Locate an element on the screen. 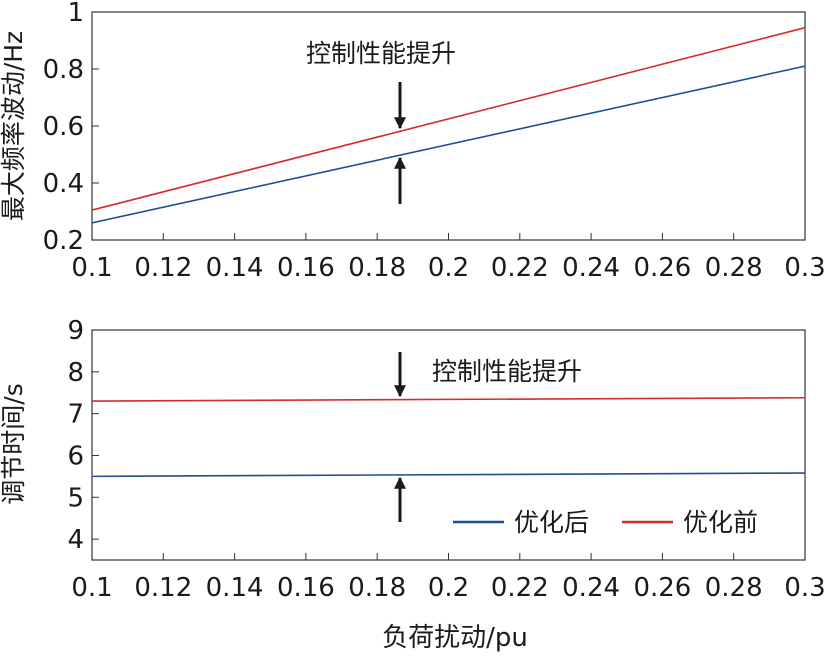 The width and height of the screenshot is (832, 658). y-tick-labels: 4 5 6 7 8 9 is located at coordinates (83, 435).